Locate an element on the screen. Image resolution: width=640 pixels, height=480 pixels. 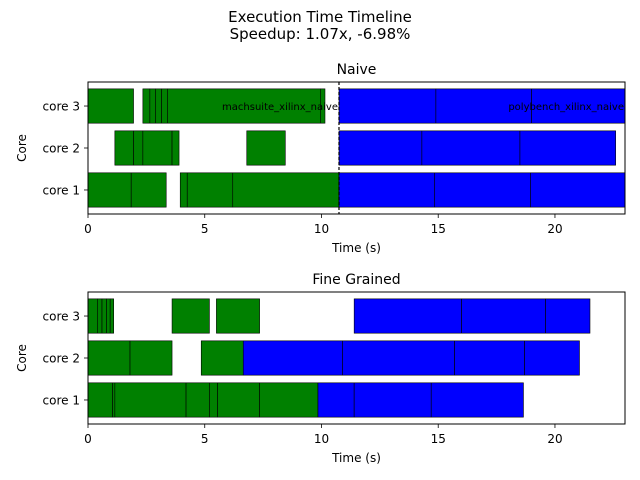
naive-ytick-label-core2: core 2 is located at coordinates (61, 149).